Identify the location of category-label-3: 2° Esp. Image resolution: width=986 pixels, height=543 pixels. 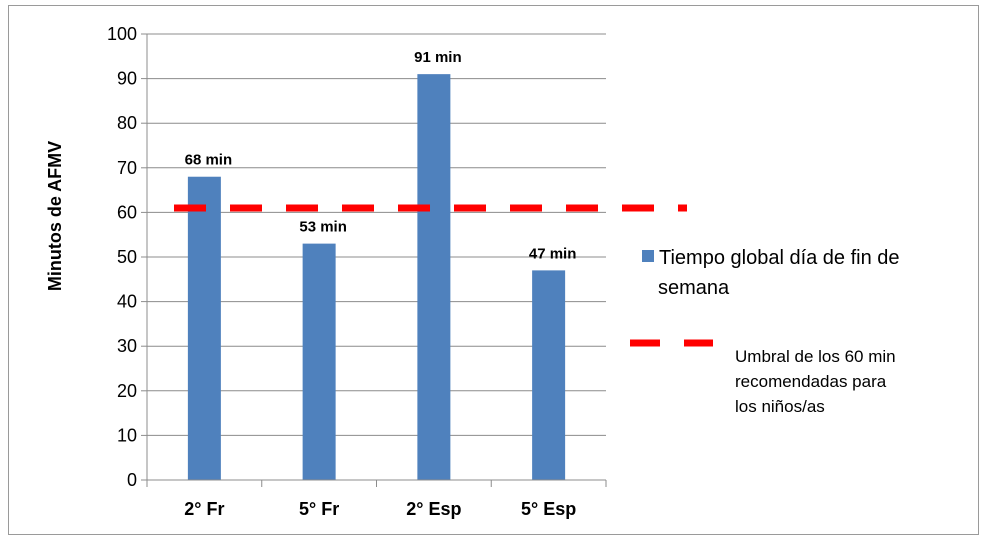
(433, 509).